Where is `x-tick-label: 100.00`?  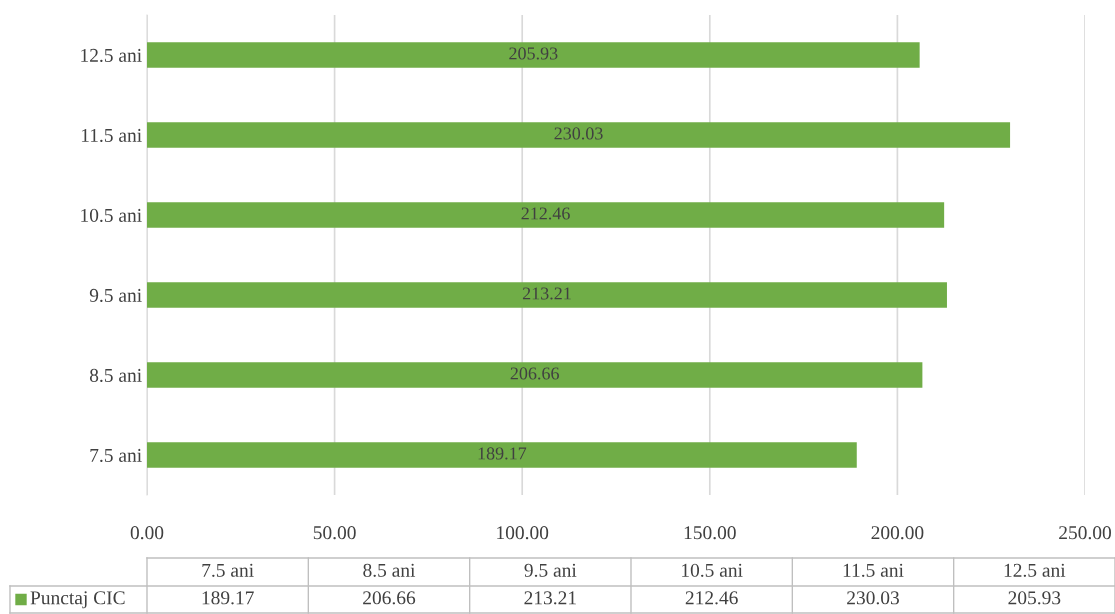 x-tick-label: 100.00 is located at coordinates (523, 533).